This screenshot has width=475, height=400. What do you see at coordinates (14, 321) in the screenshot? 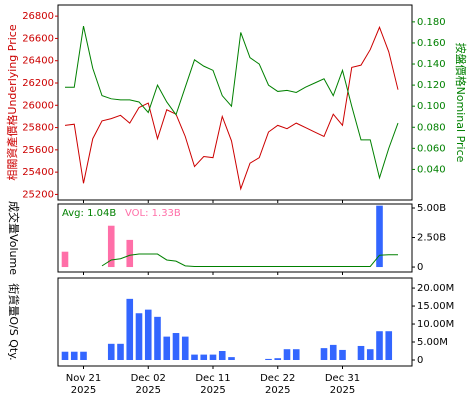
I see `y-axis-label: 街貨量O/S Qty.` at bounding box center [14, 321].